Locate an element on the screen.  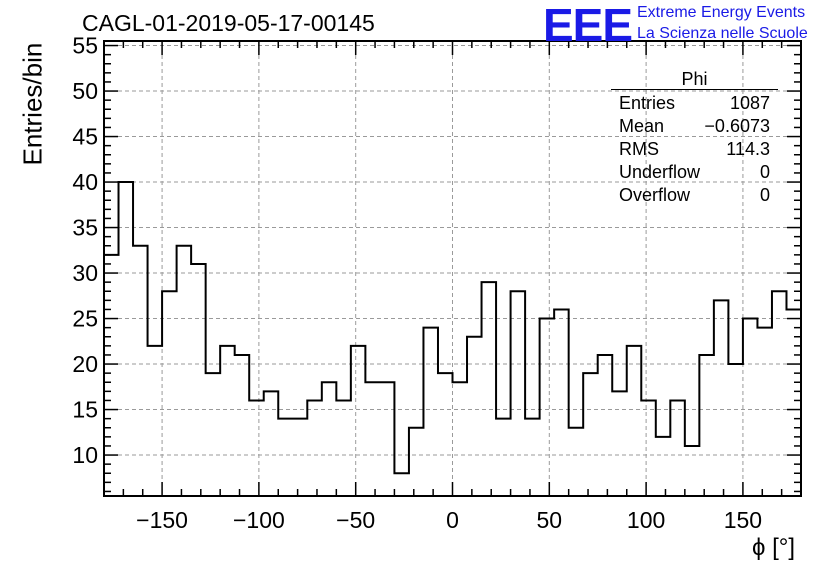
y-tick-label: 30 is located at coordinates (85, 273).